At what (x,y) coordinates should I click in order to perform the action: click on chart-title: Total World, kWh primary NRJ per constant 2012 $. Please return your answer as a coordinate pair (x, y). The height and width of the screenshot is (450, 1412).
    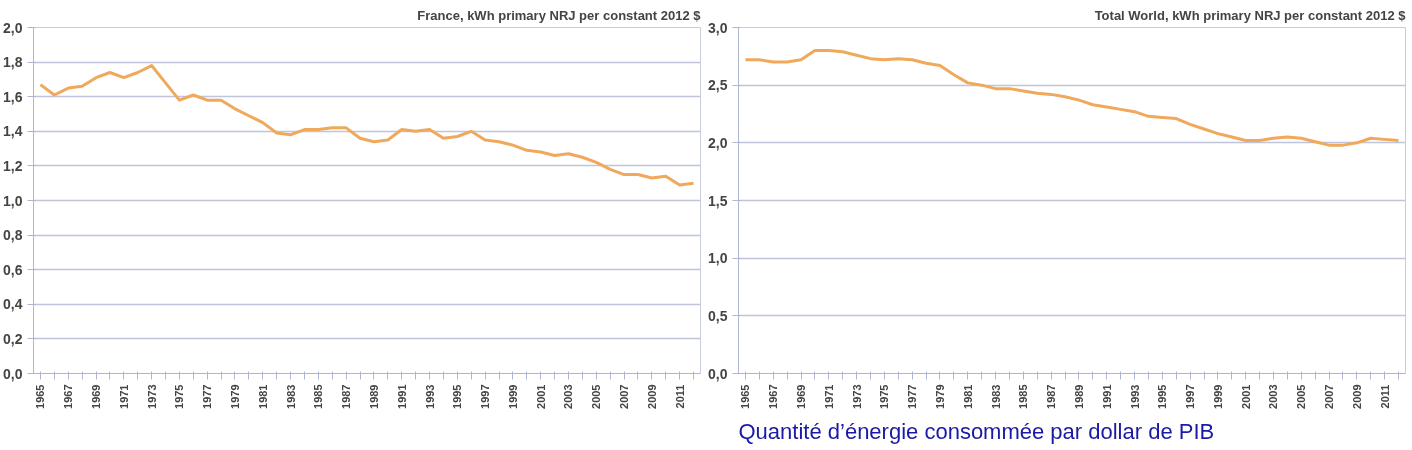
    Looking at the image, I should click on (1250, 15).